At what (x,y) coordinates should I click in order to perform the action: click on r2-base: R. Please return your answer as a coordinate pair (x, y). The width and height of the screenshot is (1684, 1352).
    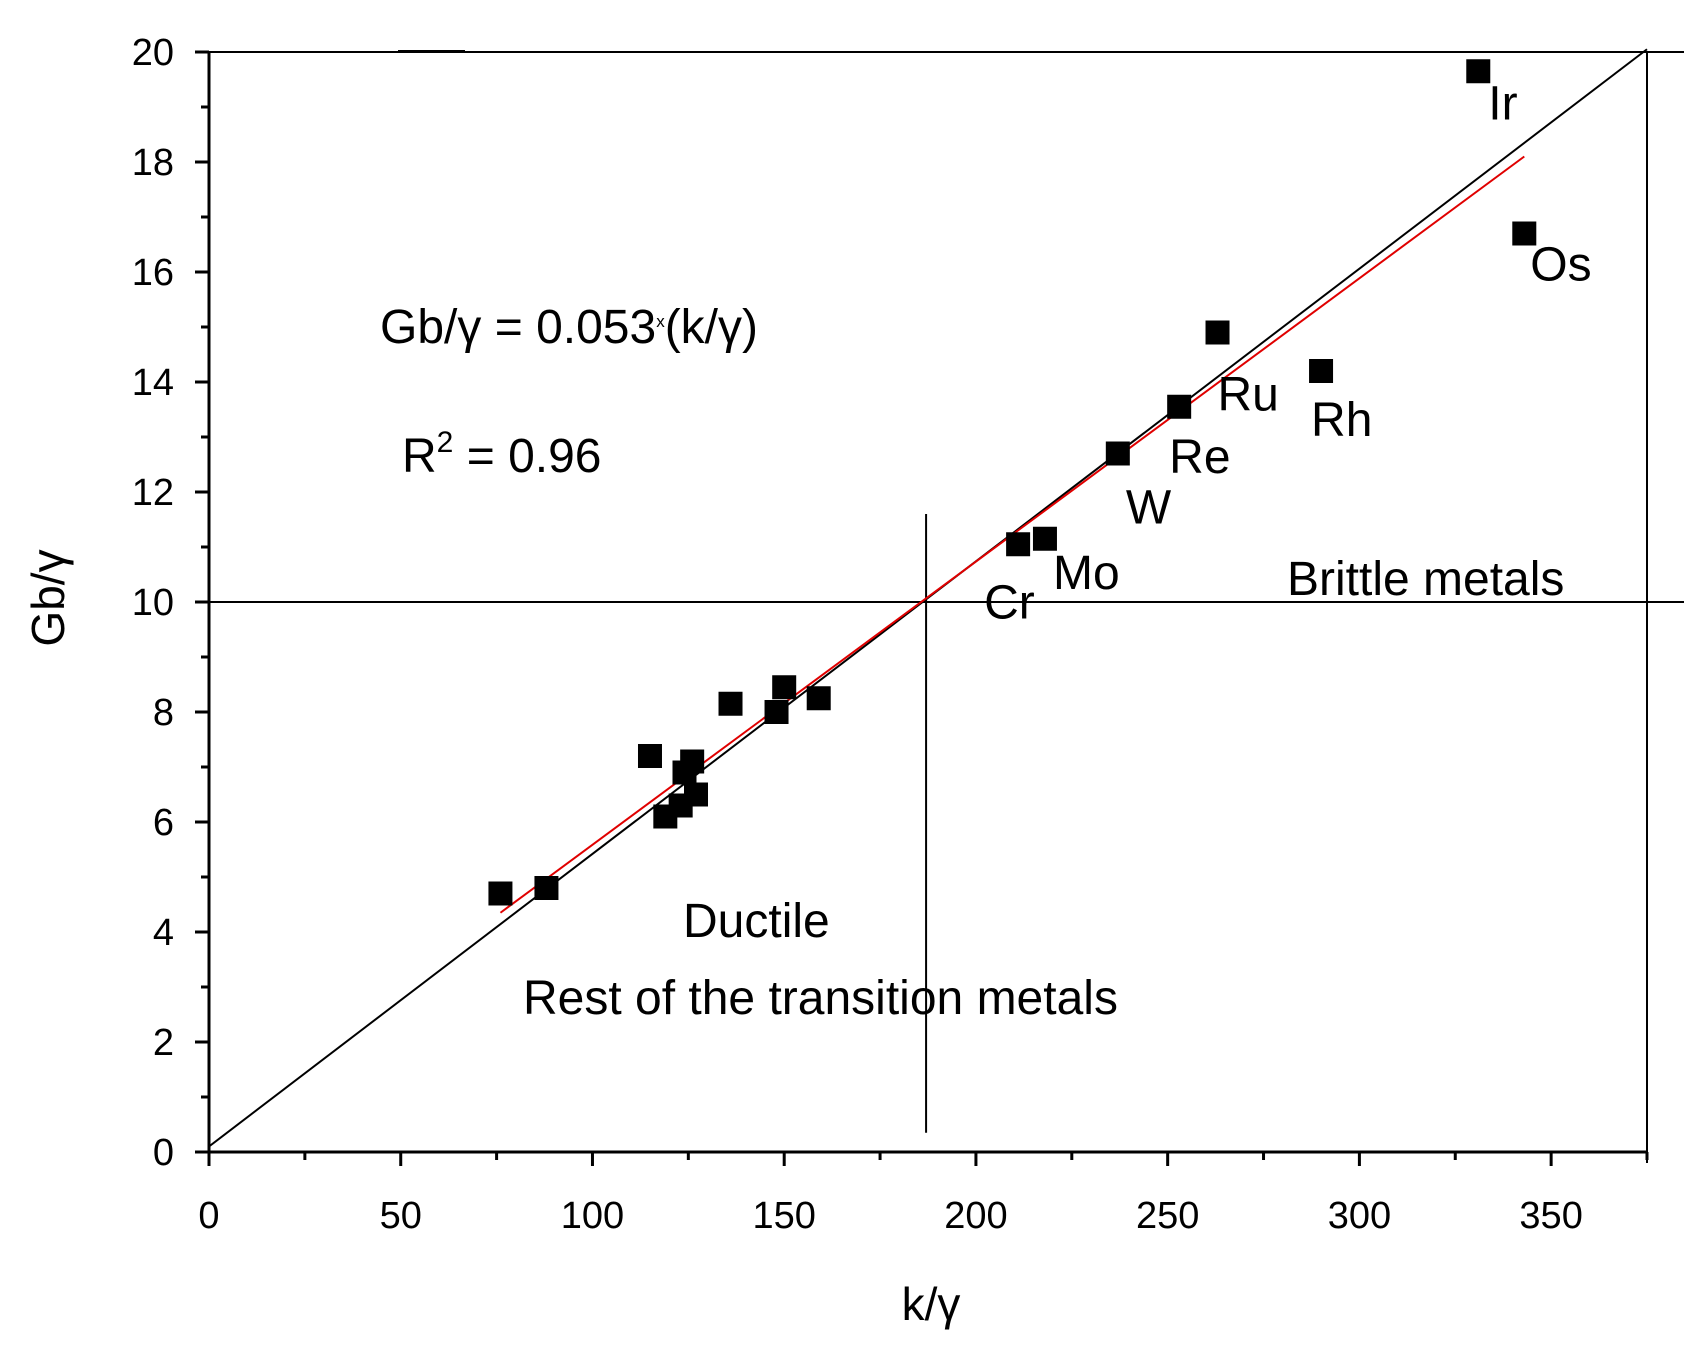
    Looking at the image, I should click on (419, 456).